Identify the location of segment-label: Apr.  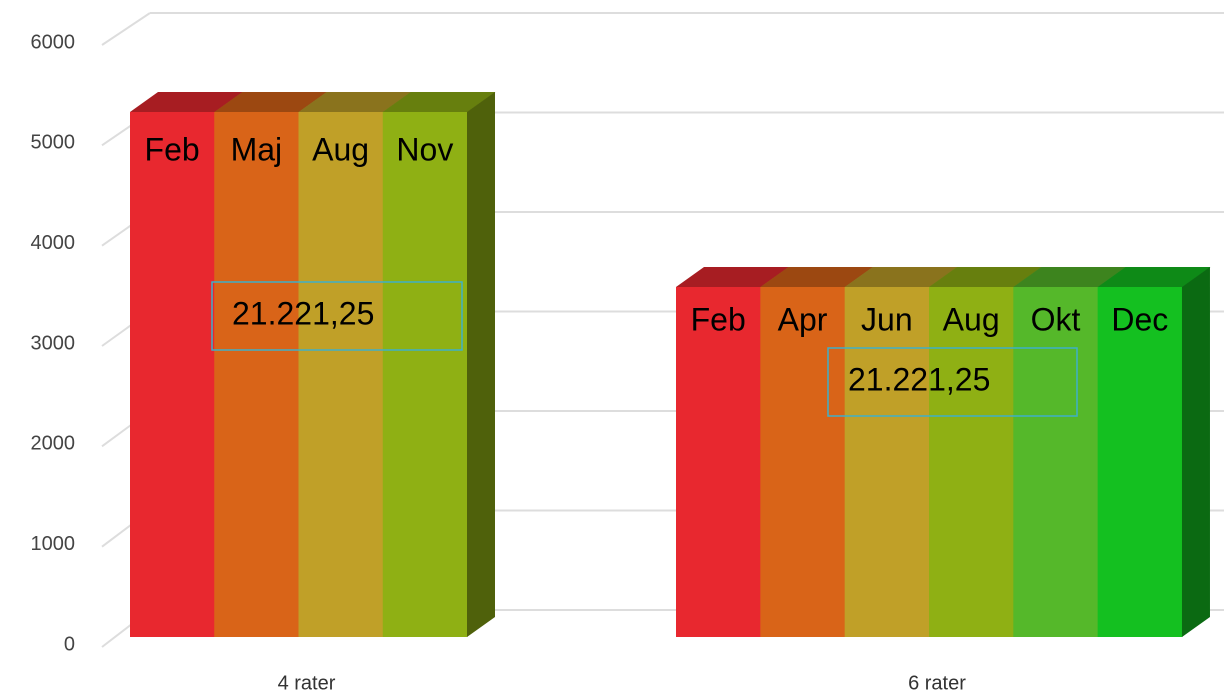
(803, 319).